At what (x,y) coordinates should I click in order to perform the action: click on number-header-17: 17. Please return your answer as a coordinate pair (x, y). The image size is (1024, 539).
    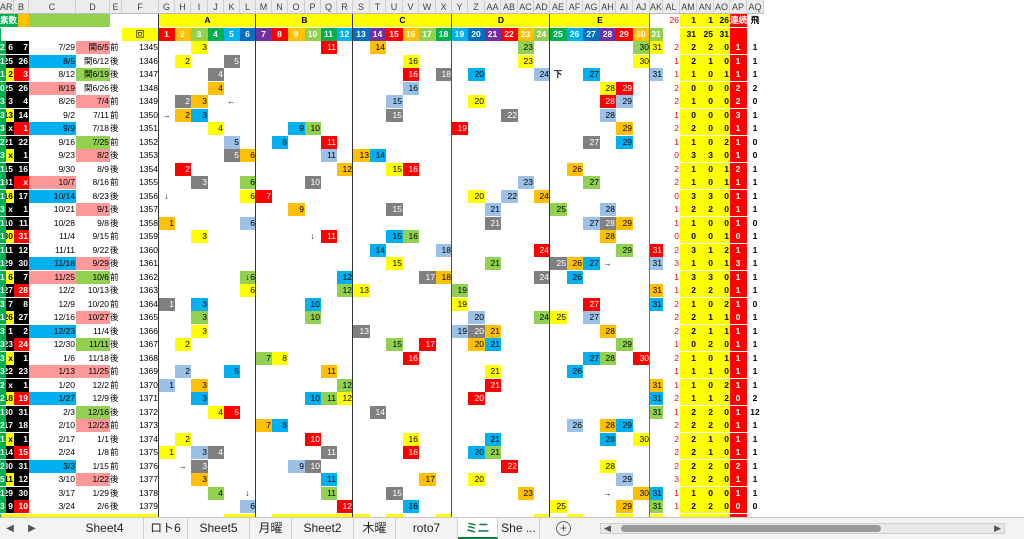
    Looking at the image, I should click on (427, 34).